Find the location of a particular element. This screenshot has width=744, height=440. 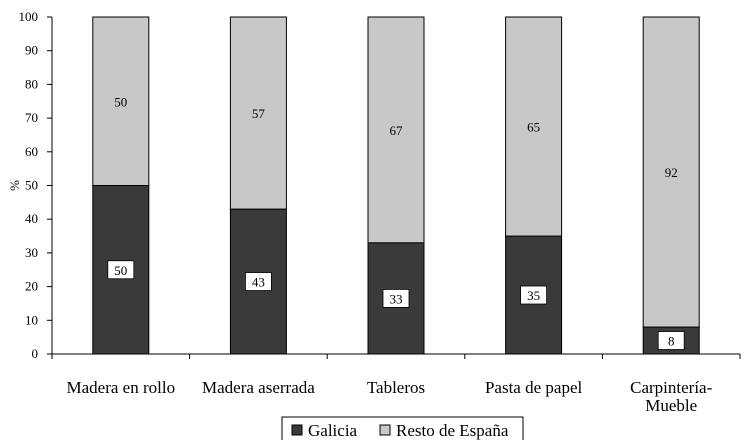

data-label: 35 is located at coordinates (533, 295).